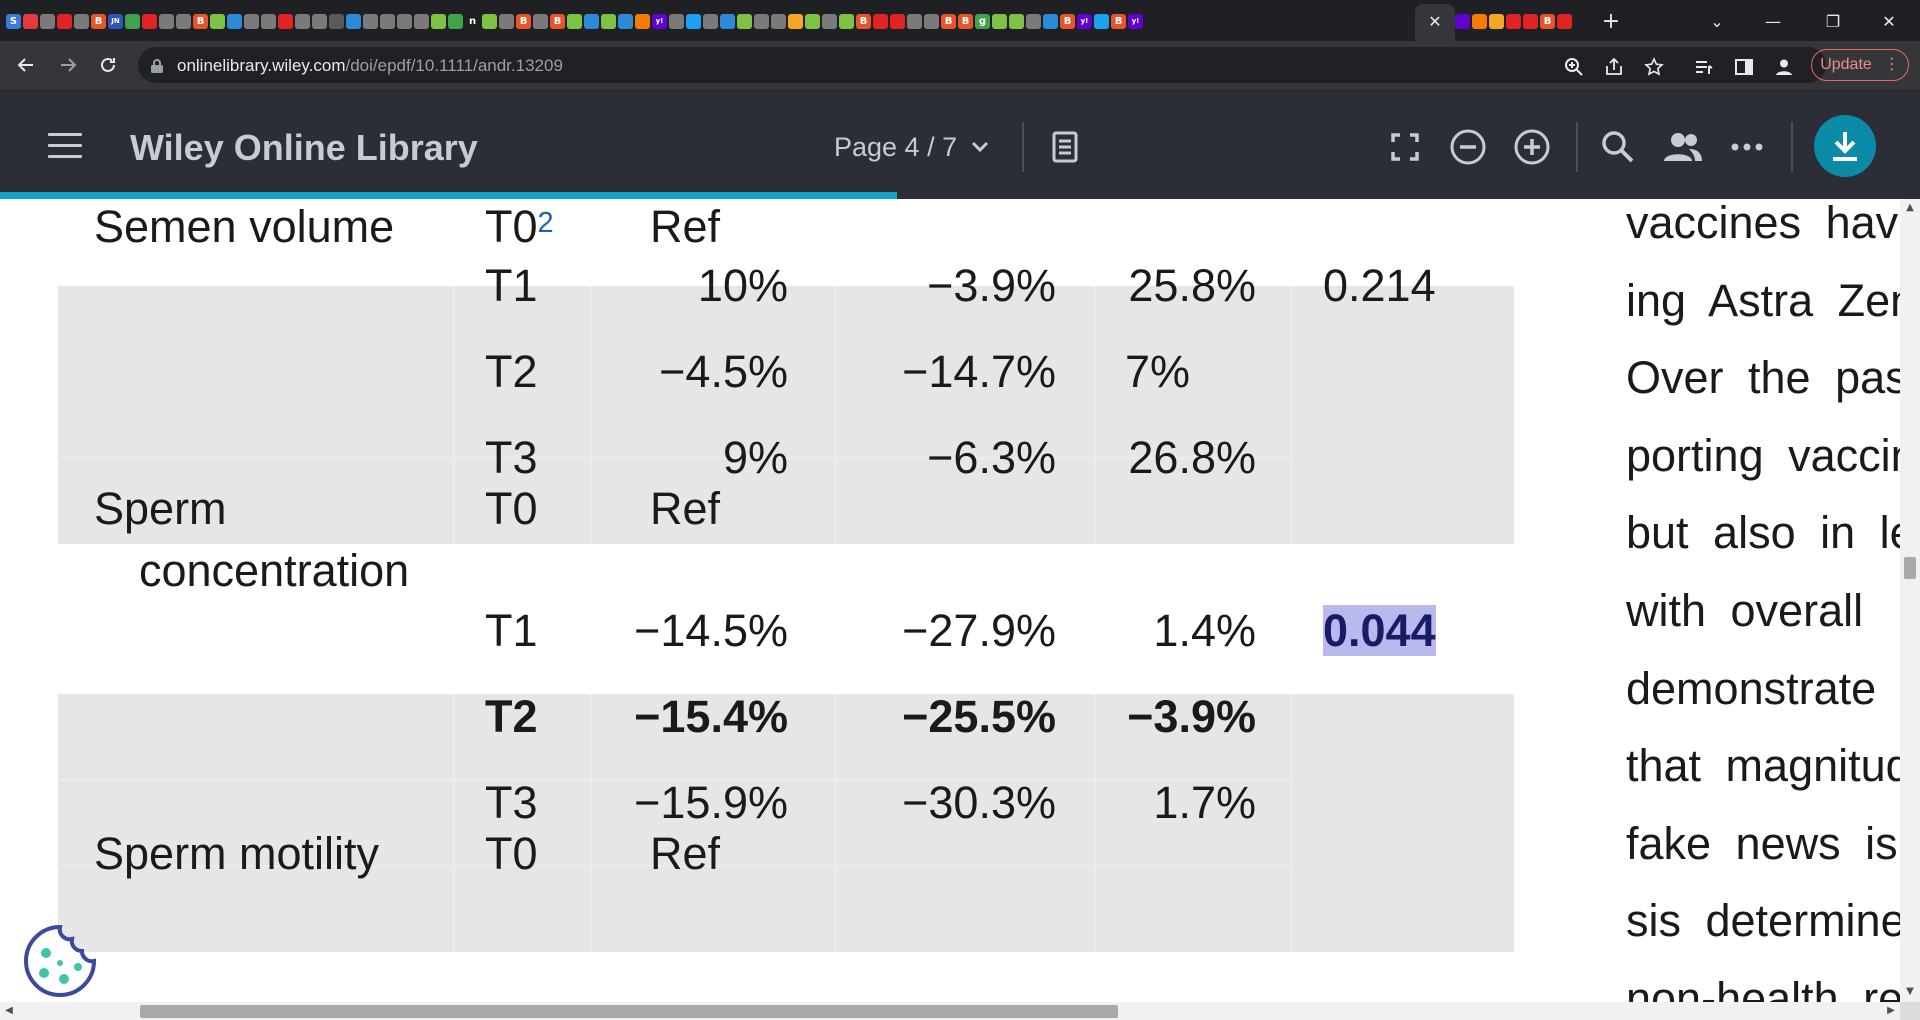 The image size is (1920, 1020). What do you see at coordinates (659, 21) in the screenshot?
I see `tab-favicon: y!` at bounding box center [659, 21].